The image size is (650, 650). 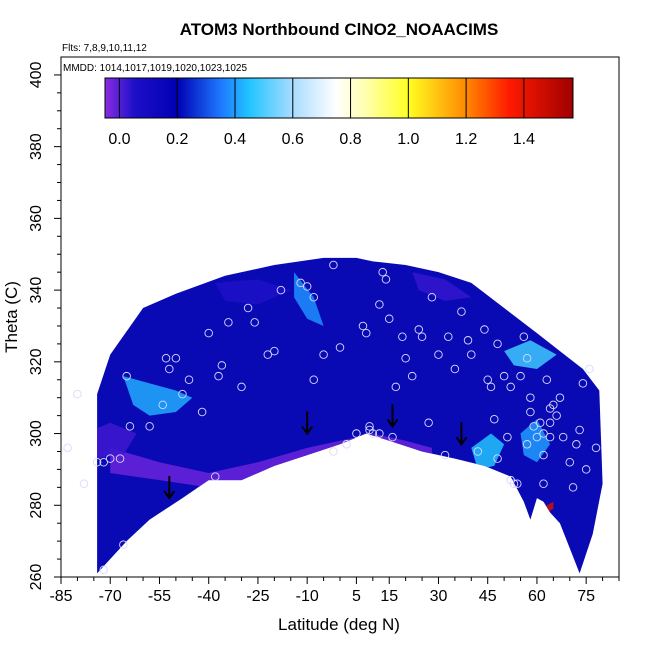 I want to click on arrow-layer, so click(x=315, y=452).